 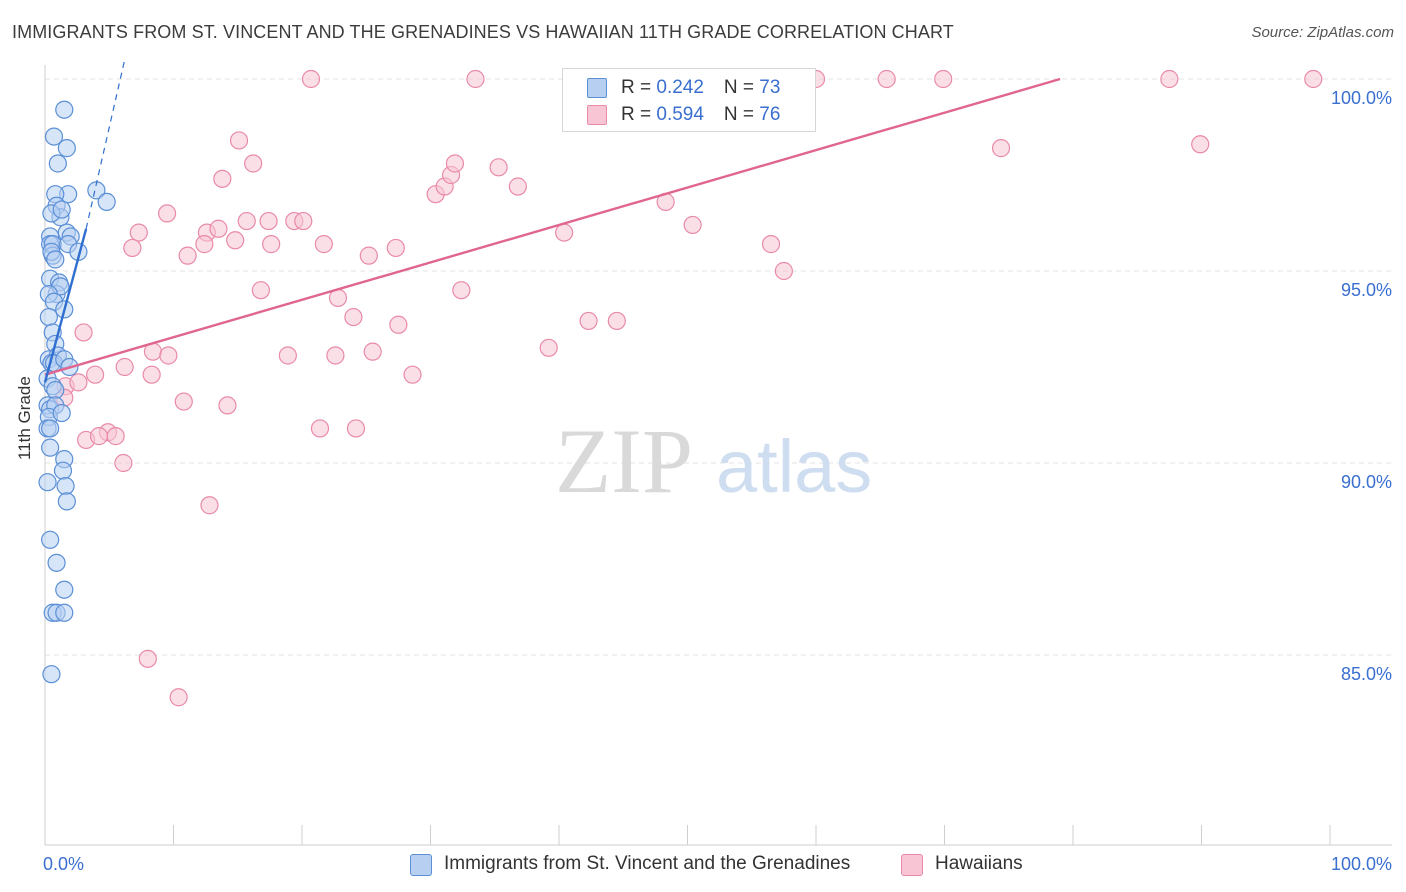 What do you see at coordinates (105, 144) in the screenshot?
I see `immigrants-trend-extension` at bounding box center [105, 144].